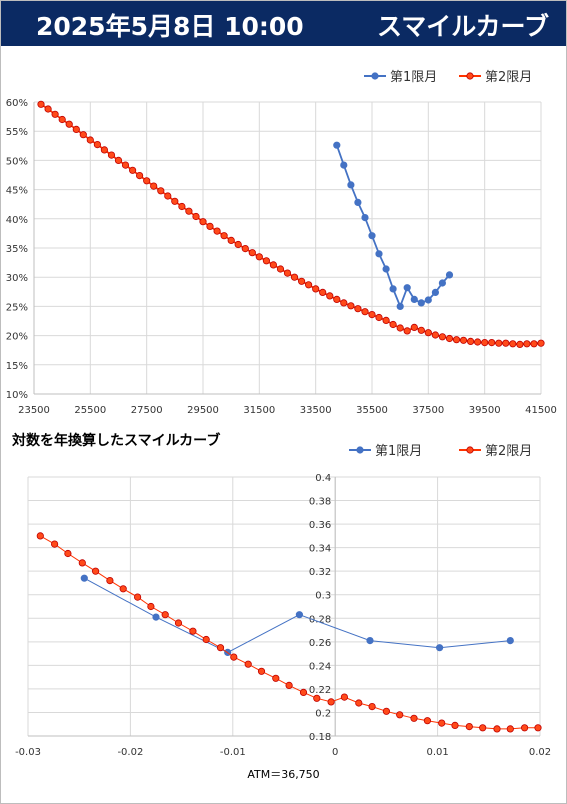 This screenshot has width=567, height=804. What do you see at coordinates (428, 410) in the screenshot?
I see `x-tick-label: 37500` at bounding box center [428, 410].